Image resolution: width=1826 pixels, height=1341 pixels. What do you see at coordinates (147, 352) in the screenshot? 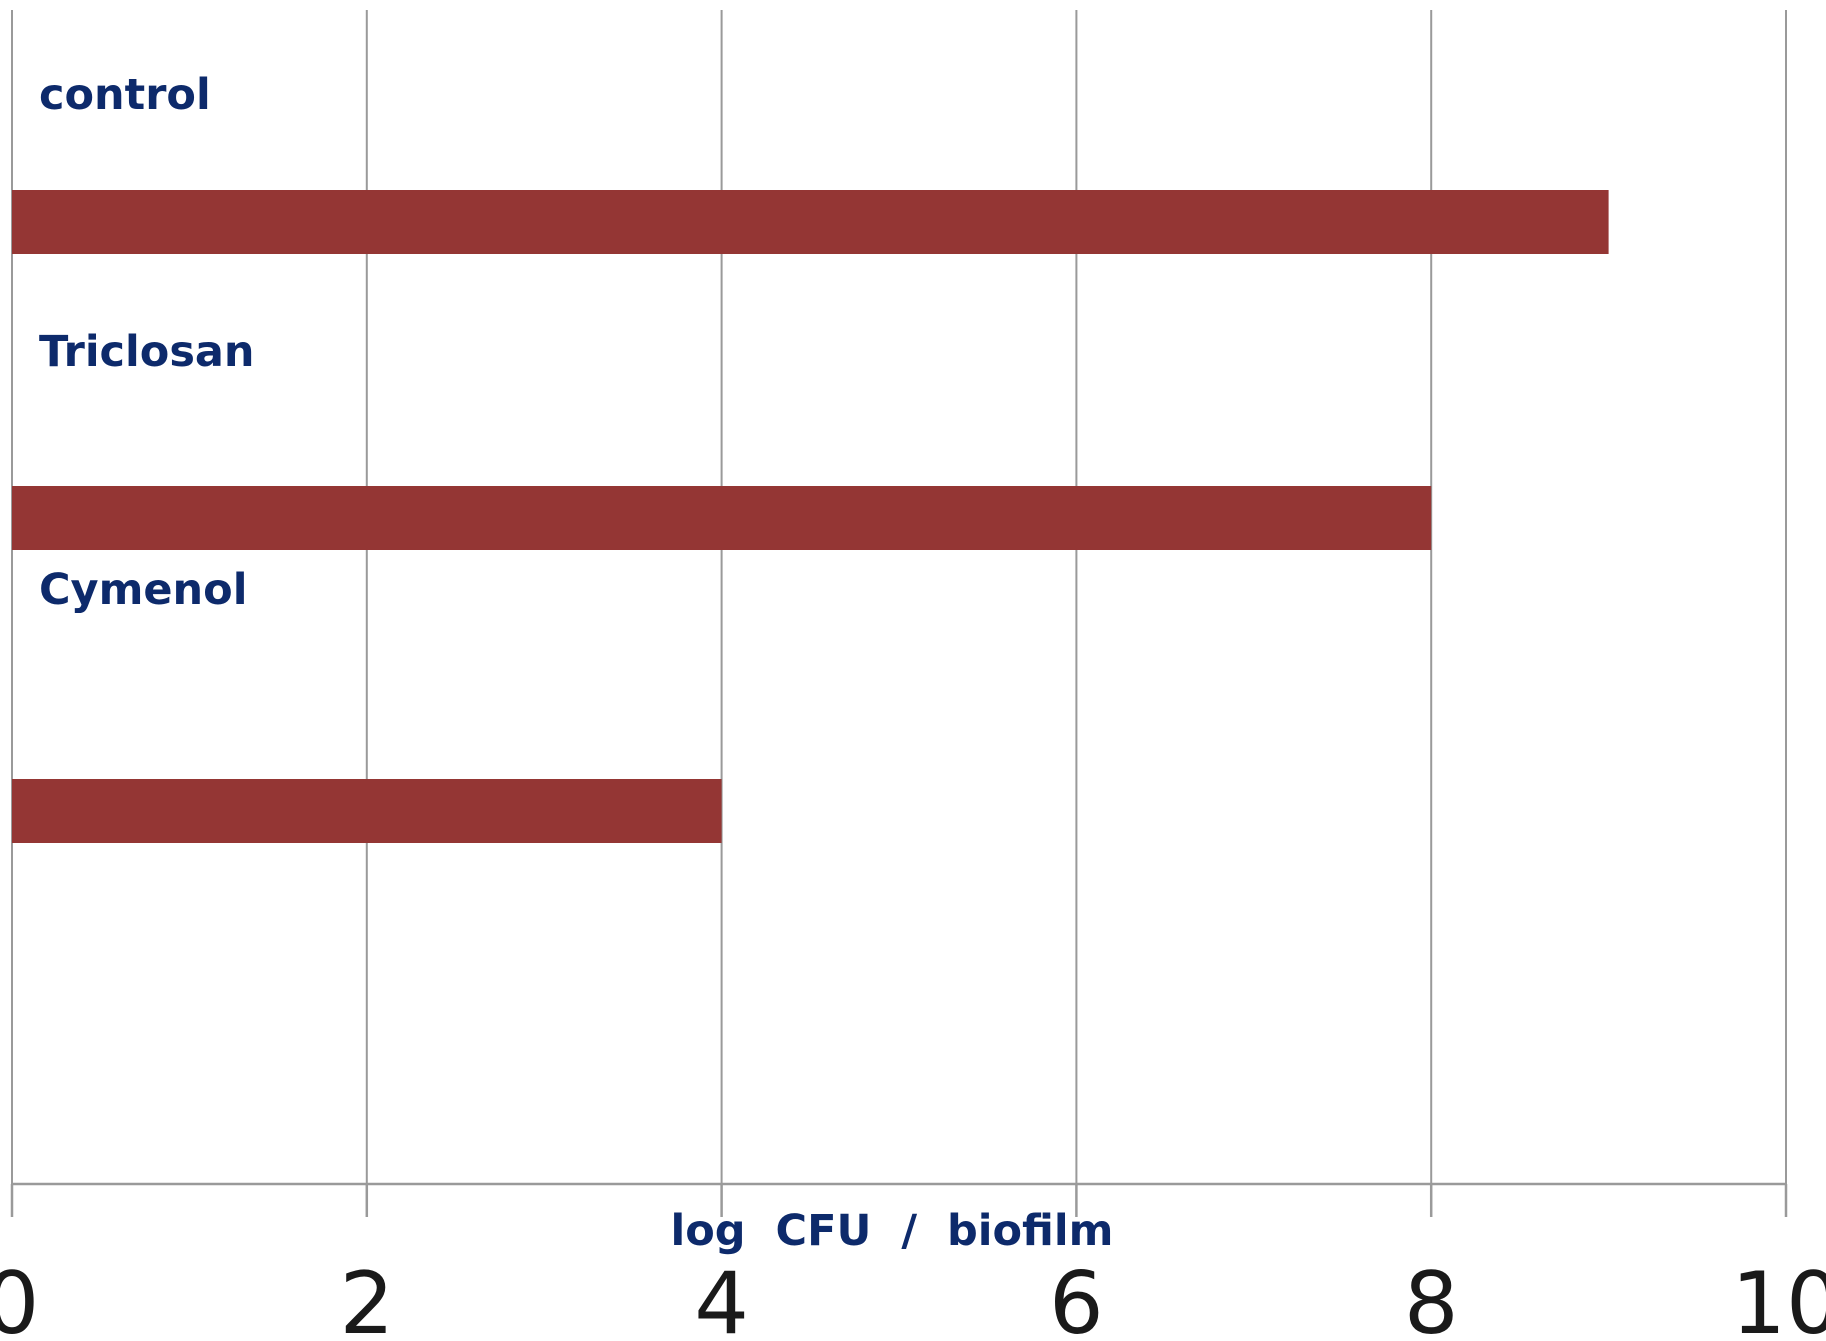
I see `category-label-triclosan: Triclosan` at bounding box center [147, 352].